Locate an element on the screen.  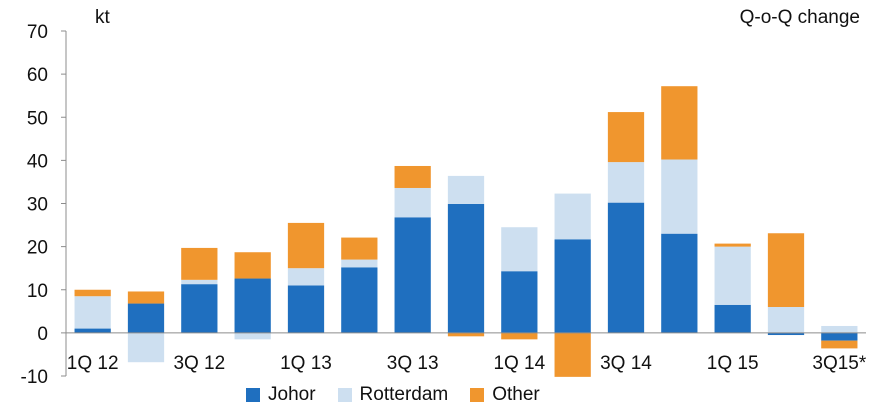
y-tick-label: 70 is located at coordinates (37, 32).